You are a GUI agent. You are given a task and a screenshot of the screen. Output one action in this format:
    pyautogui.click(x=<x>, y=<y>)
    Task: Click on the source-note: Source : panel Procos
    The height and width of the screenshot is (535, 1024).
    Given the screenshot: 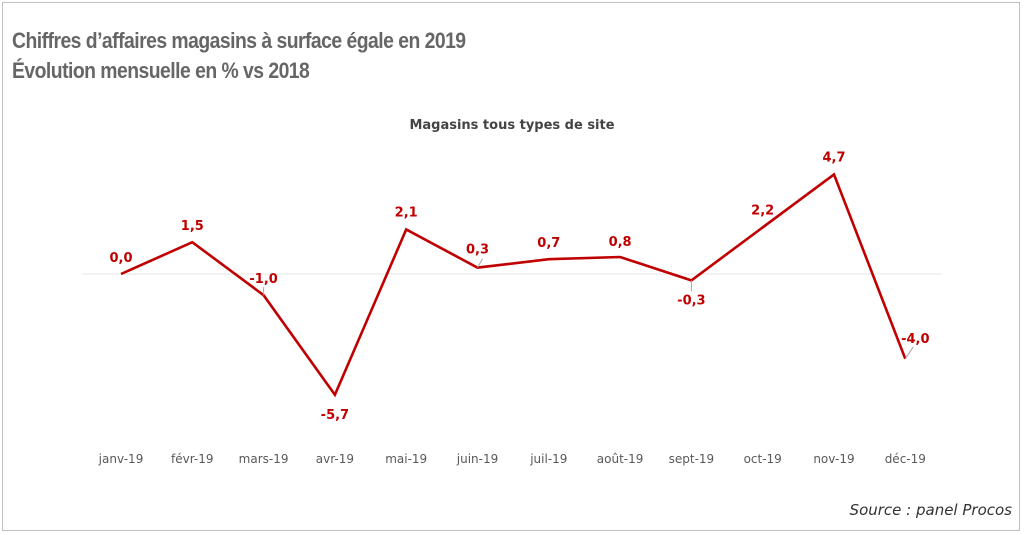 What is the action you would take?
    pyautogui.click(x=930, y=510)
    